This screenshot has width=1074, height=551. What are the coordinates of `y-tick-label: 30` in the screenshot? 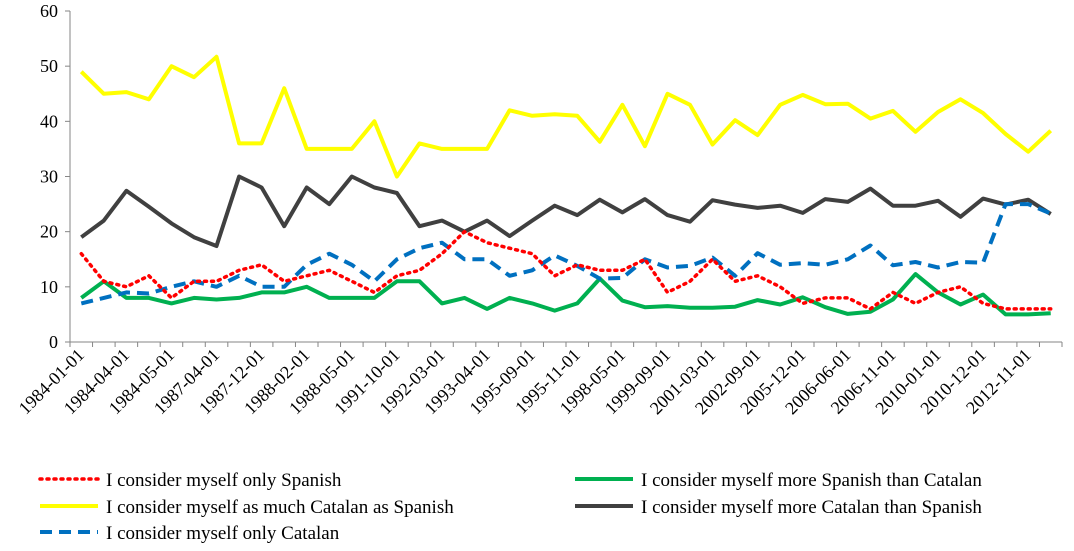 It's located at (49, 177).